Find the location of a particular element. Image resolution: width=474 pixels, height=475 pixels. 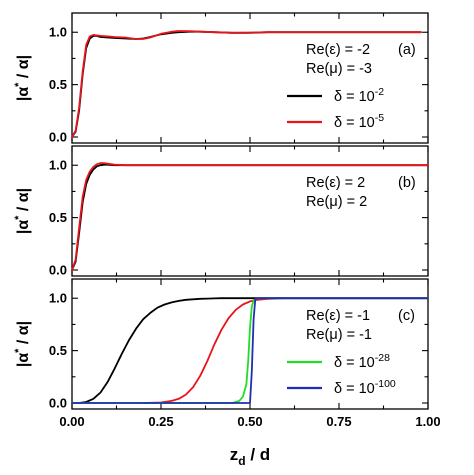

legend-label: δ = 10-2 is located at coordinates (359, 95).